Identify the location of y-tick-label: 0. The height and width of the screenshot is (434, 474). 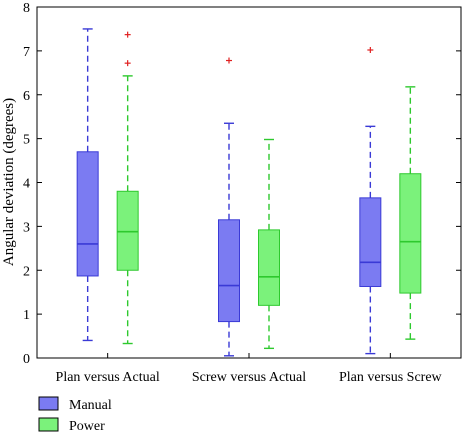
(26, 359).